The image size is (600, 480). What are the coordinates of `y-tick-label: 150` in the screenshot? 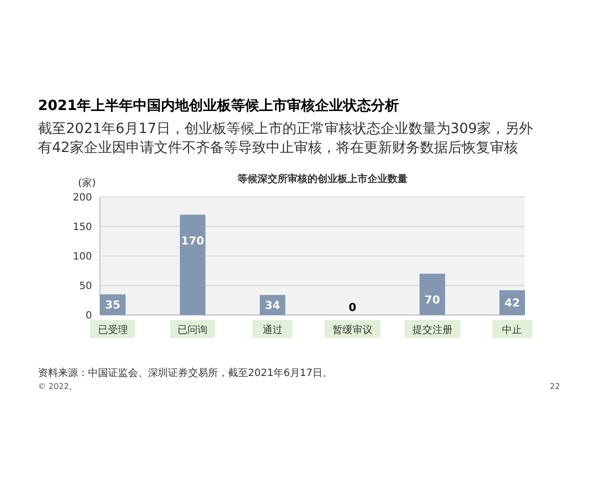 It's located at (82, 227).